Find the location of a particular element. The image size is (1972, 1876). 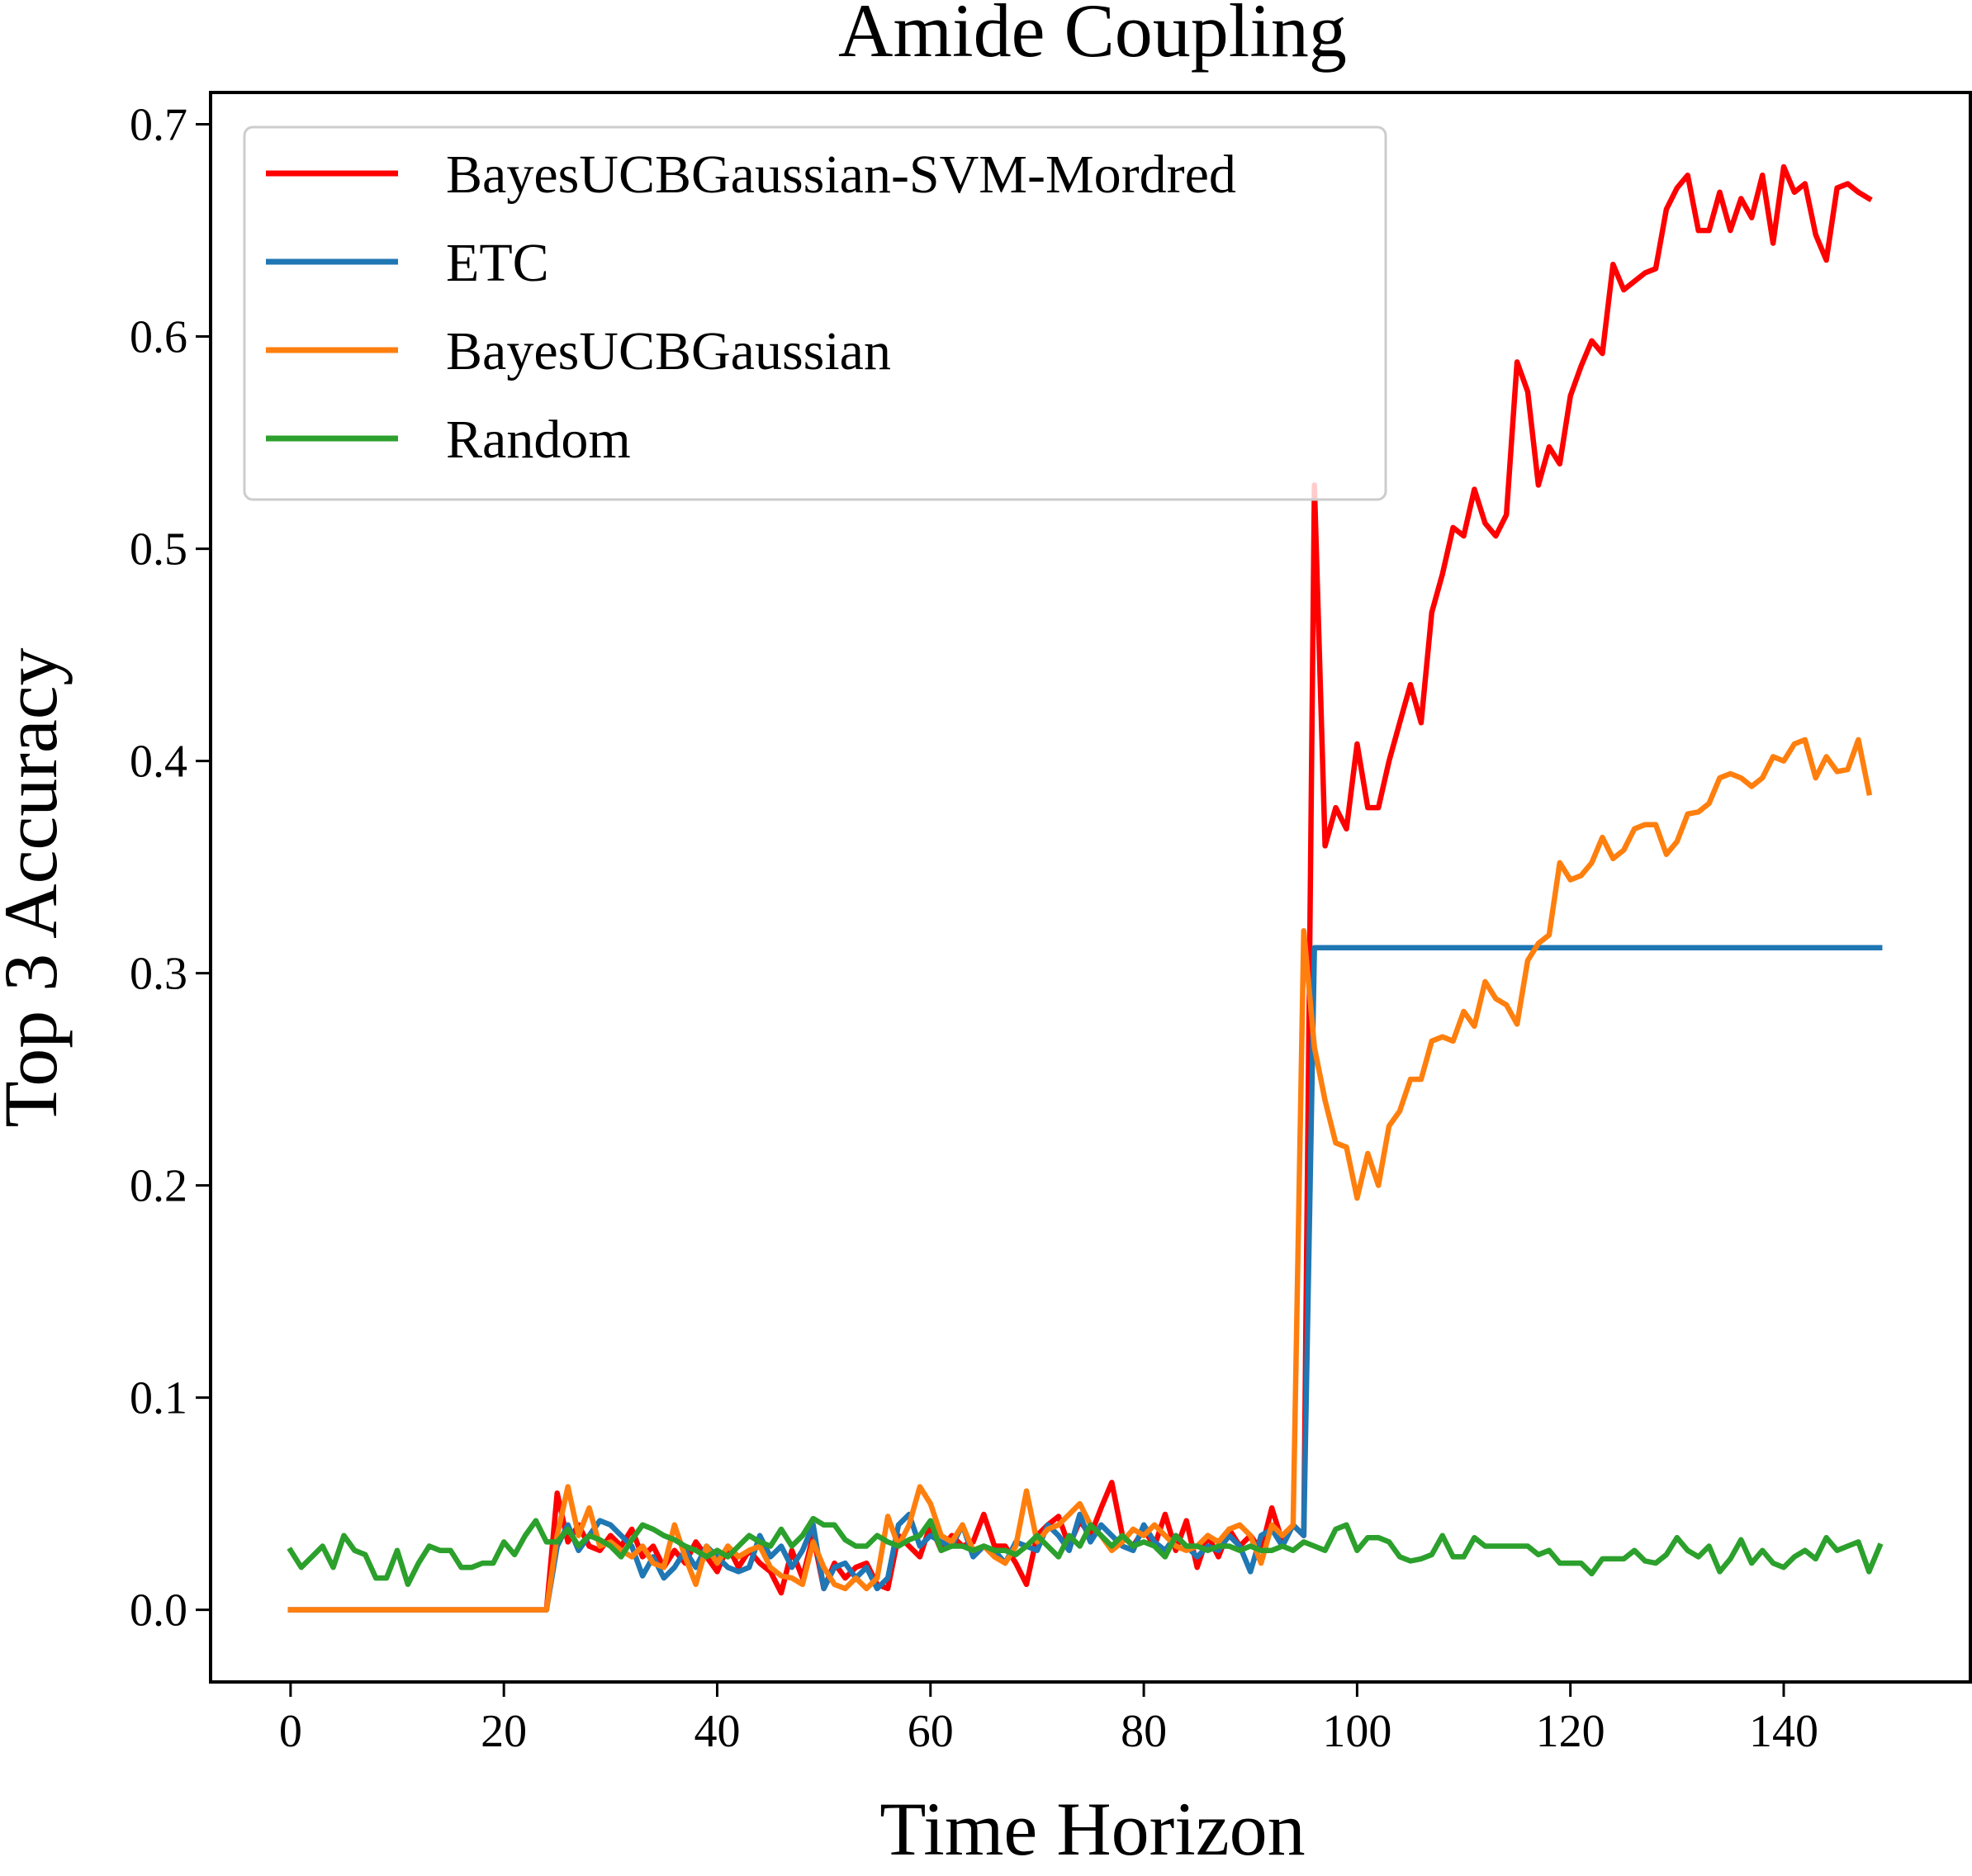

x-tick-label: 40 is located at coordinates (717, 1732).